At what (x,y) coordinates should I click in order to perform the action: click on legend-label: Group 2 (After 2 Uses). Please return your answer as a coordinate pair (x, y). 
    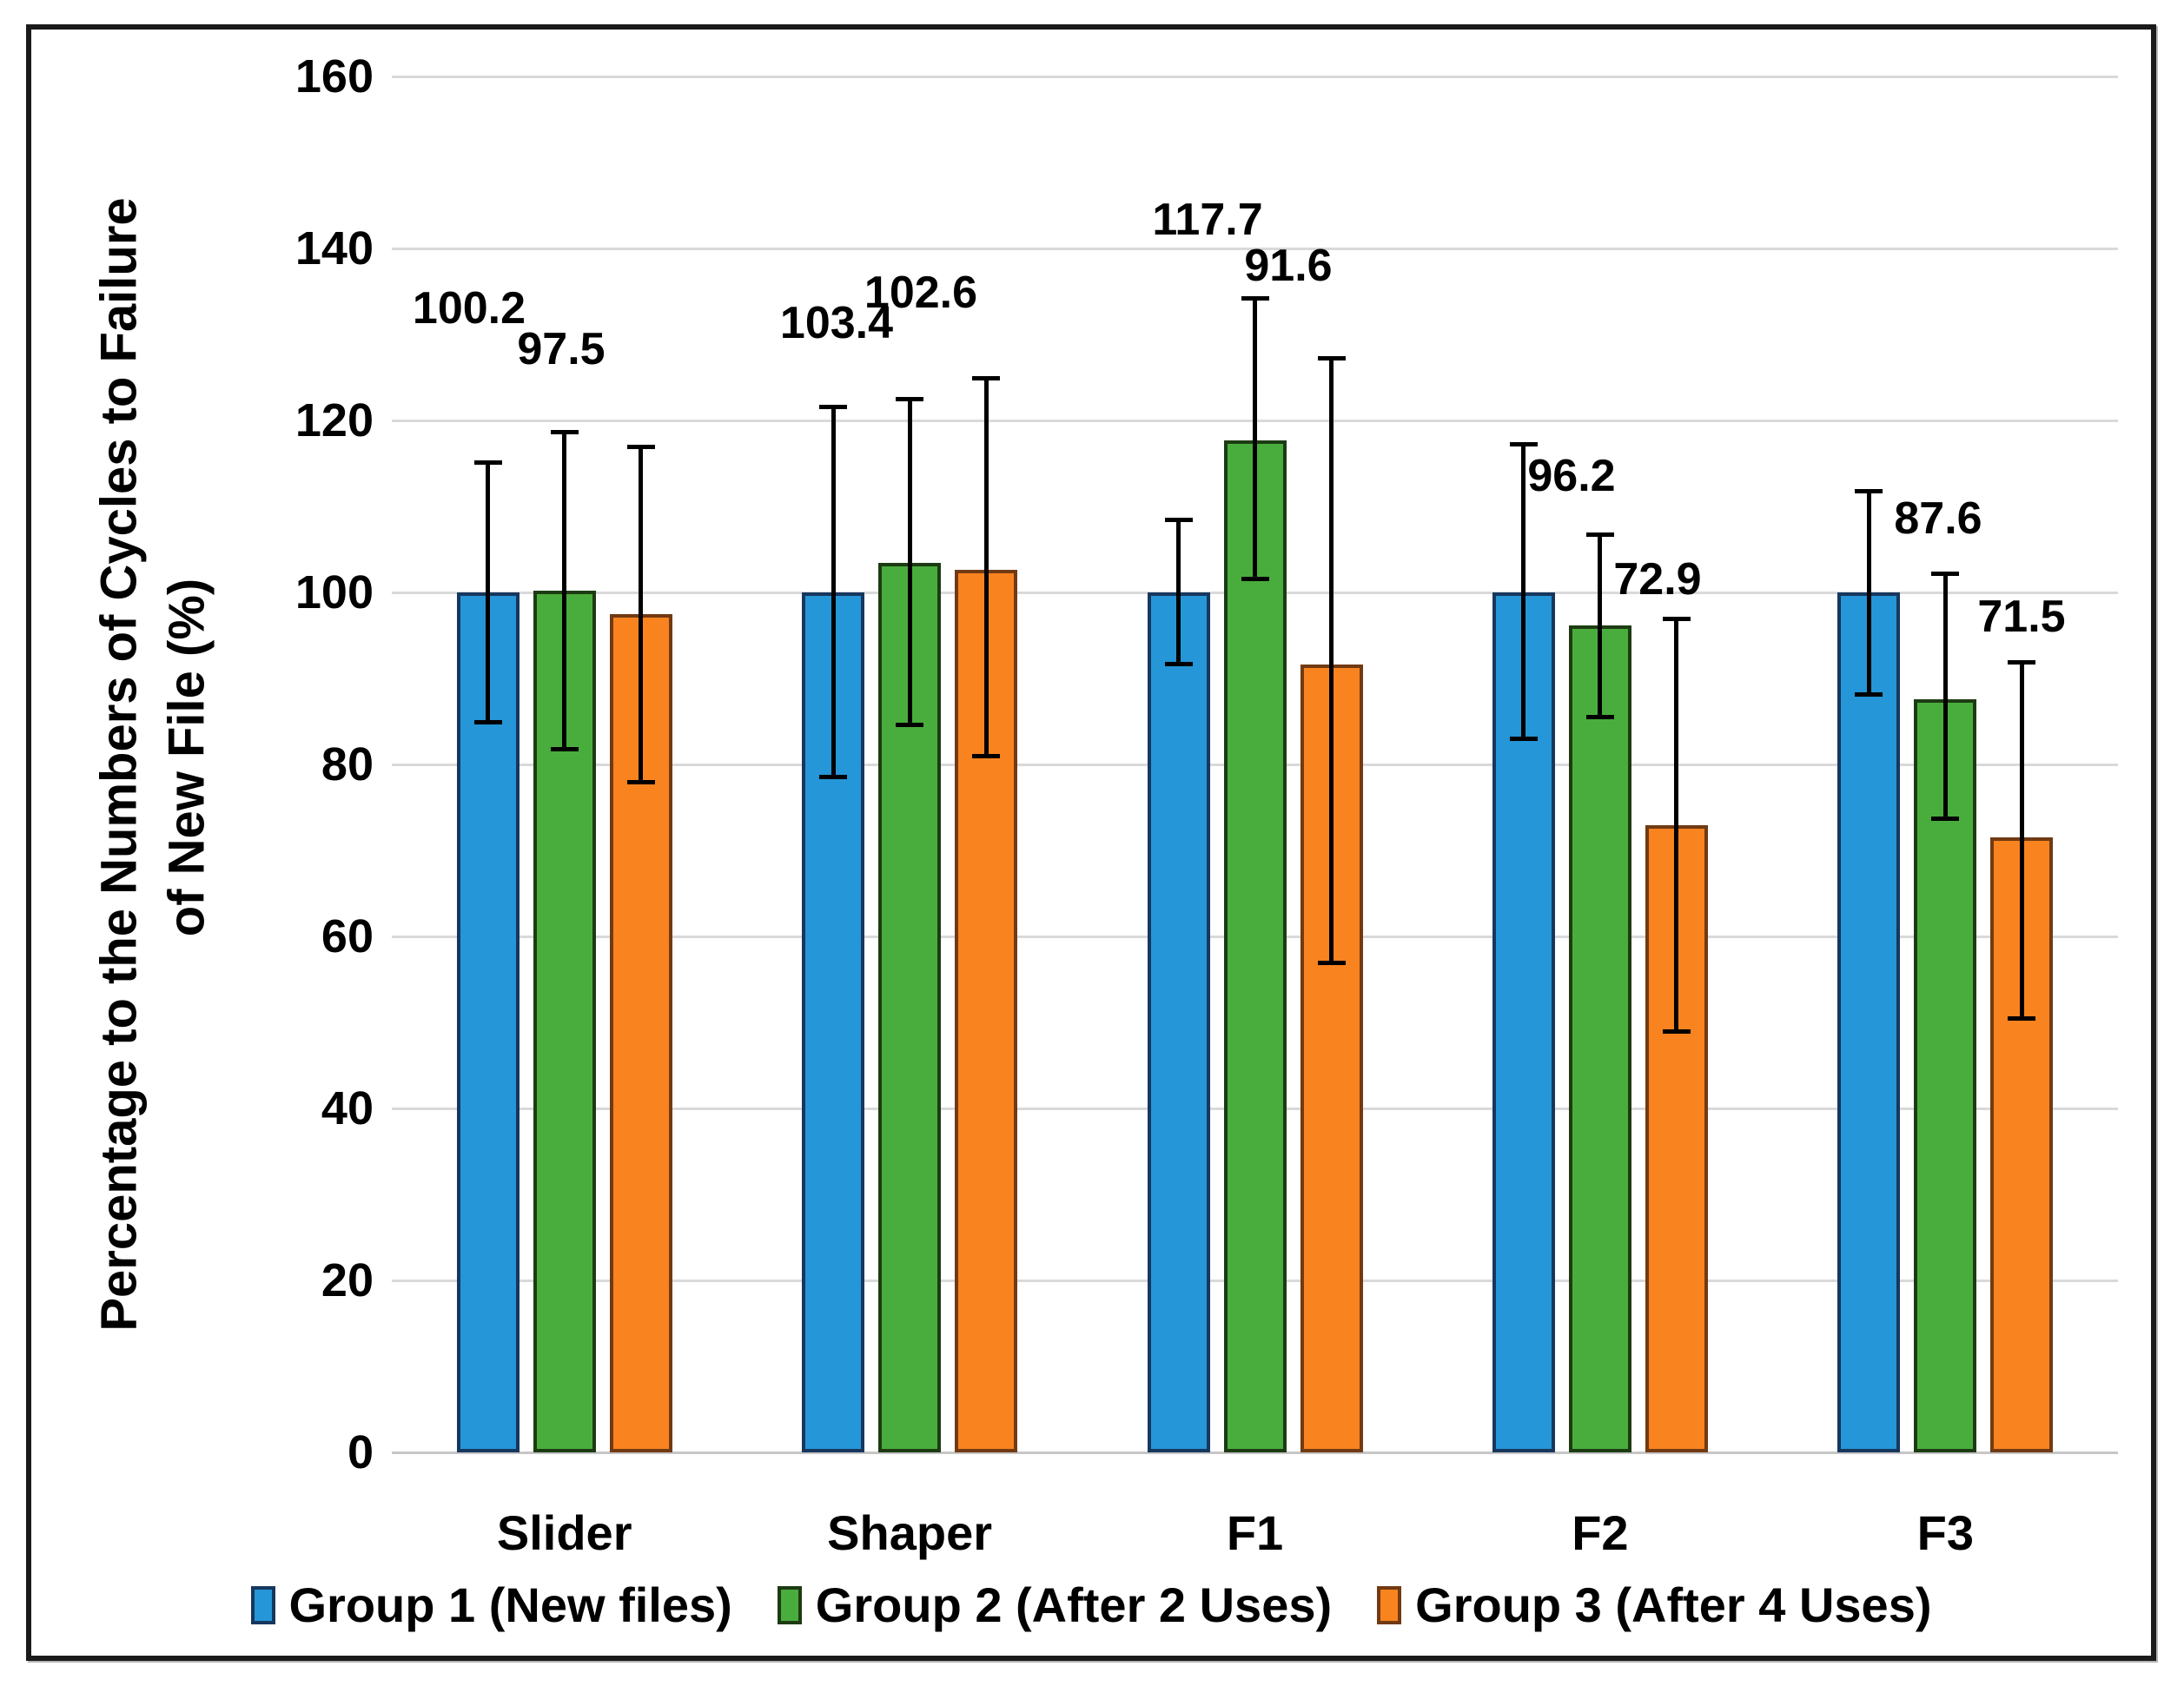
    Looking at the image, I should click on (1074, 1604).